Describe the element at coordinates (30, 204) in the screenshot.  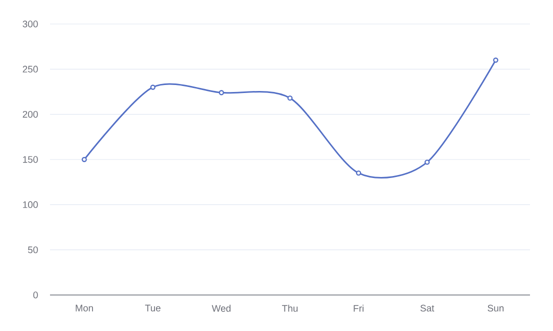
I see `y-tick-label: 100` at that location.